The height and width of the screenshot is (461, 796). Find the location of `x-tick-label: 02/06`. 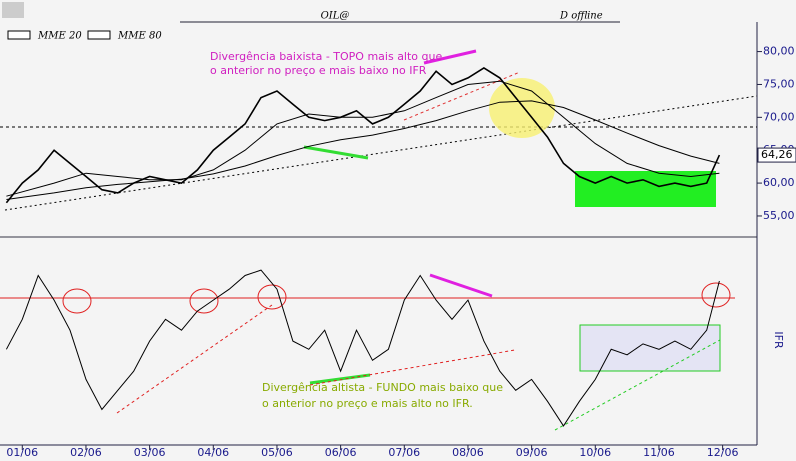

x-tick-label: 02/06 is located at coordinates (86, 452).